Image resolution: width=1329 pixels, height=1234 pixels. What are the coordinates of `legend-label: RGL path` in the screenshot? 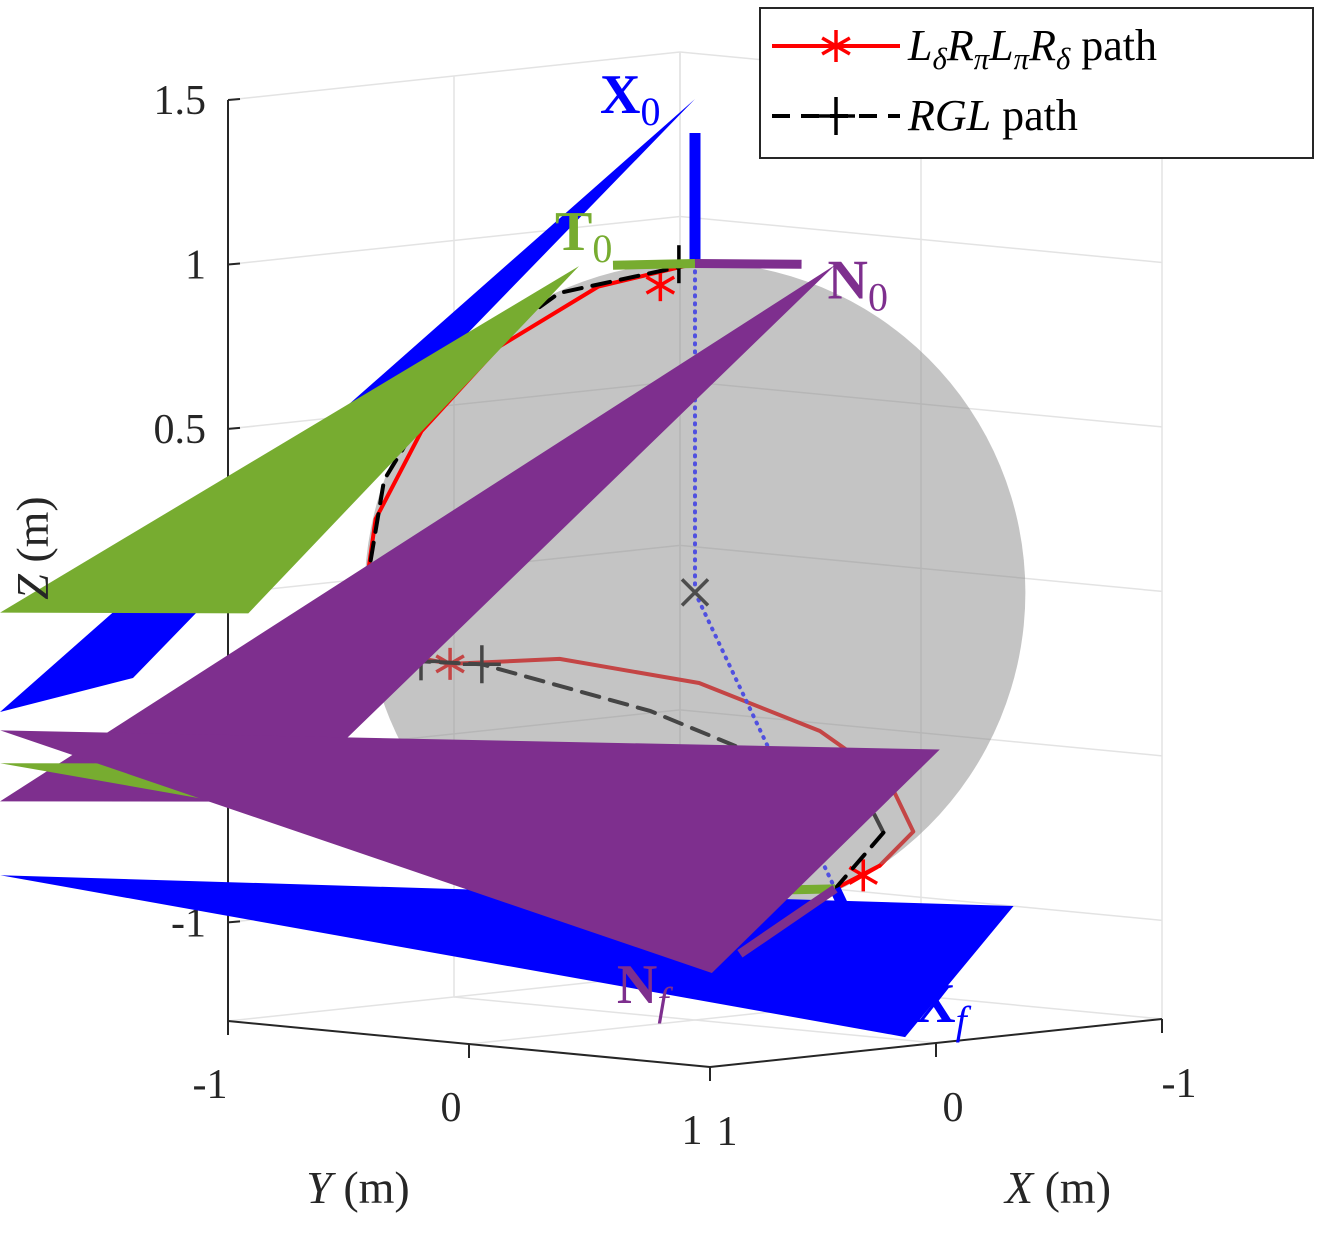 It's located at (992, 115).